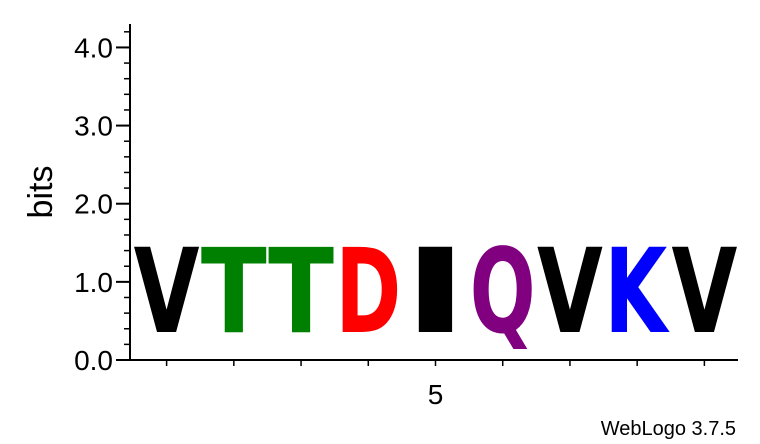  Describe the element at coordinates (93, 204) in the screenshot. I see `y-tick-label: 2.0` at that location.